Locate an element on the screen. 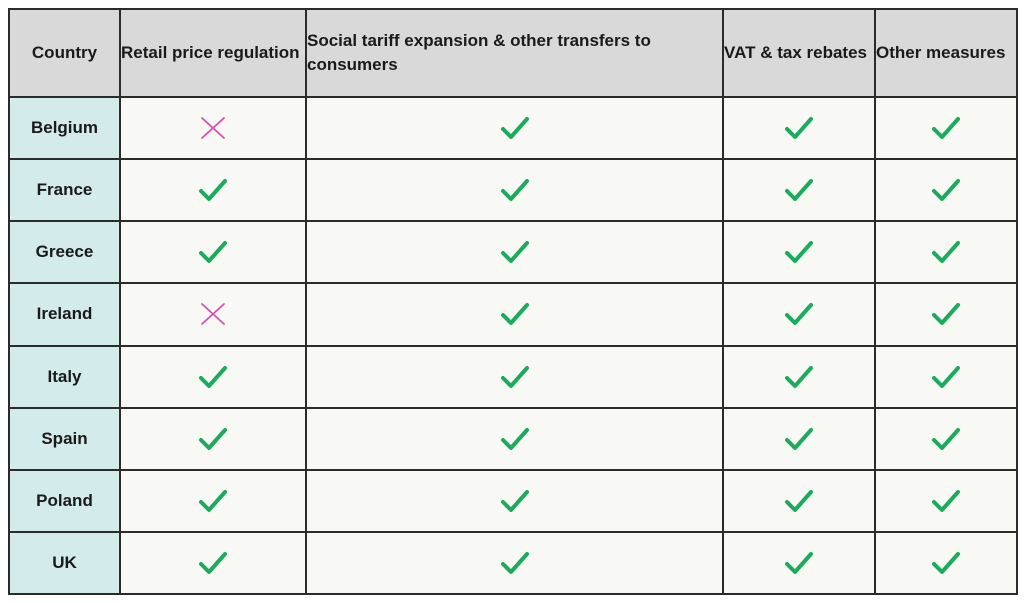 The height and width of the screenshot is (603, 1024). table-row: Italy is located at coordinates (513, 376).